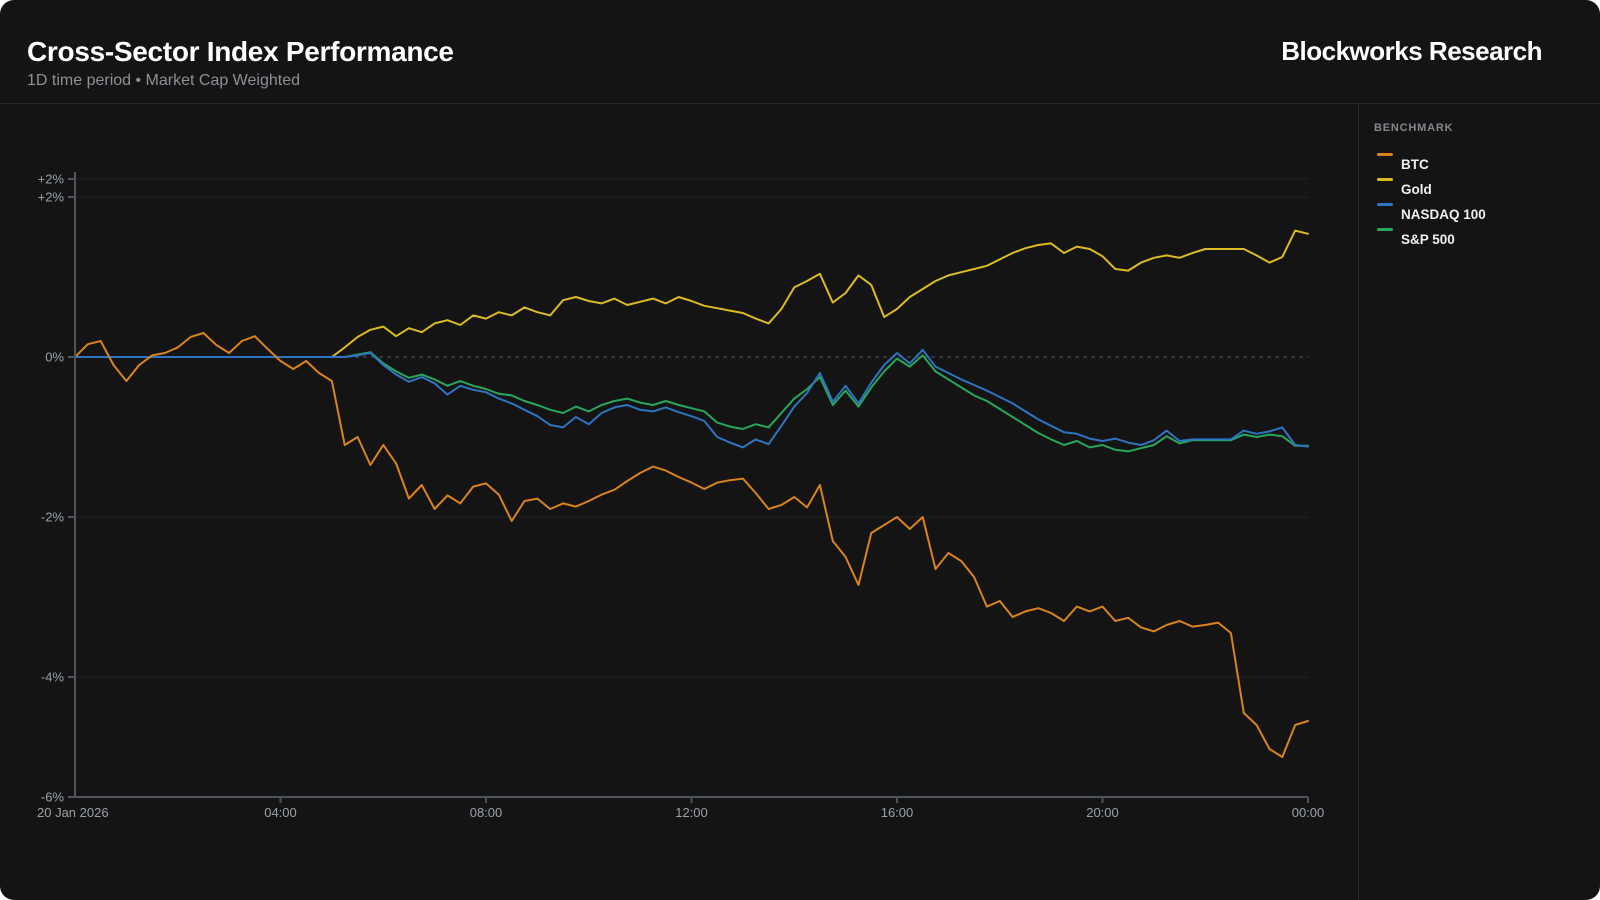 The width and height of the screenshot is (1600, 900). Describe the element at coordinates (1443, 214) in the screenshot. I see `legend-label-nasdaq: NASDAQ 100` at that location.